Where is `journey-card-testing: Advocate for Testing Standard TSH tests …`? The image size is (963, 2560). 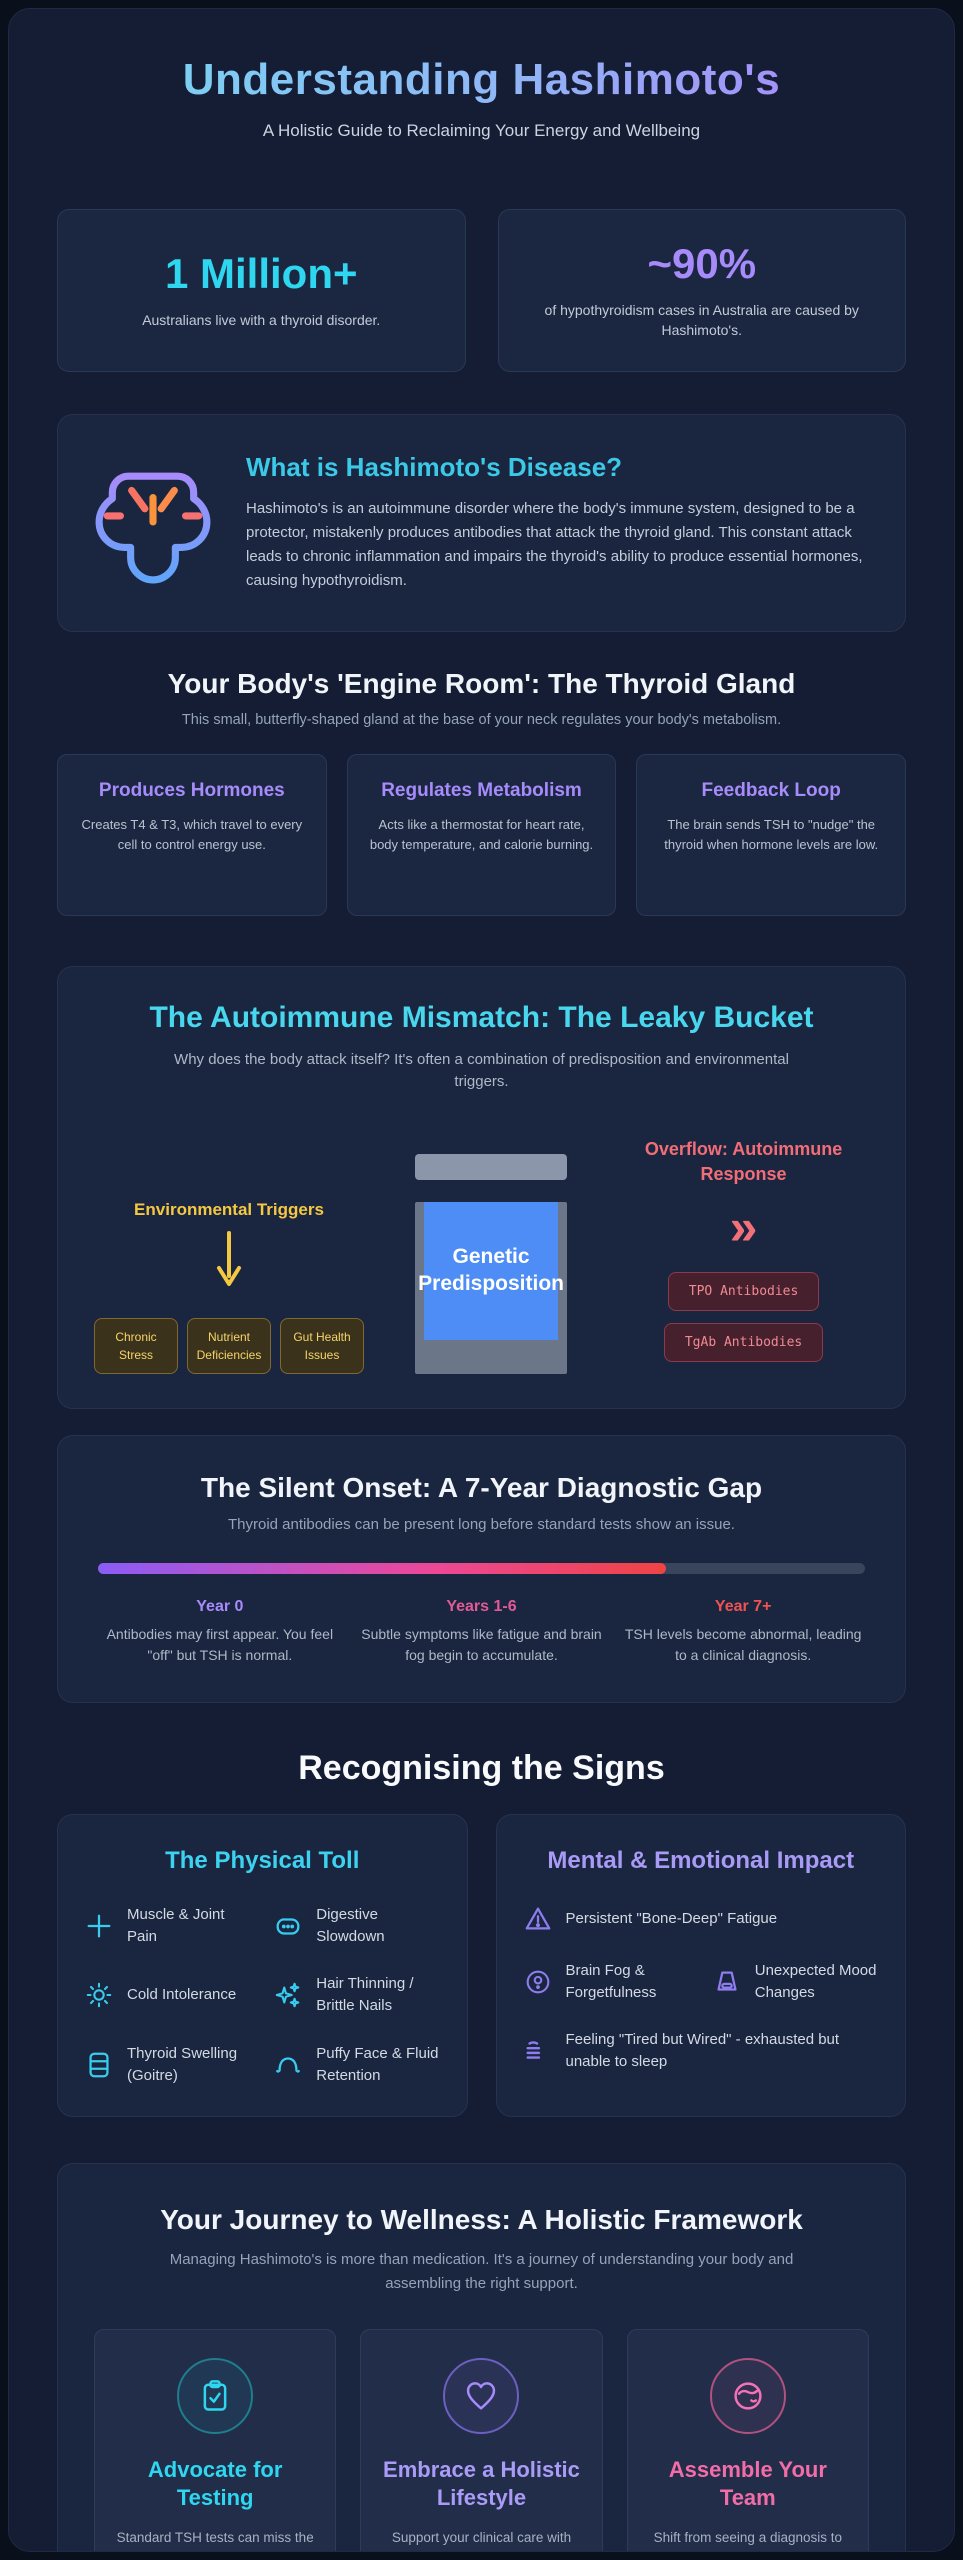
journey-card-testing: Advocate for Testing Standard TSH tests … is located at coordinates (215, 2439).